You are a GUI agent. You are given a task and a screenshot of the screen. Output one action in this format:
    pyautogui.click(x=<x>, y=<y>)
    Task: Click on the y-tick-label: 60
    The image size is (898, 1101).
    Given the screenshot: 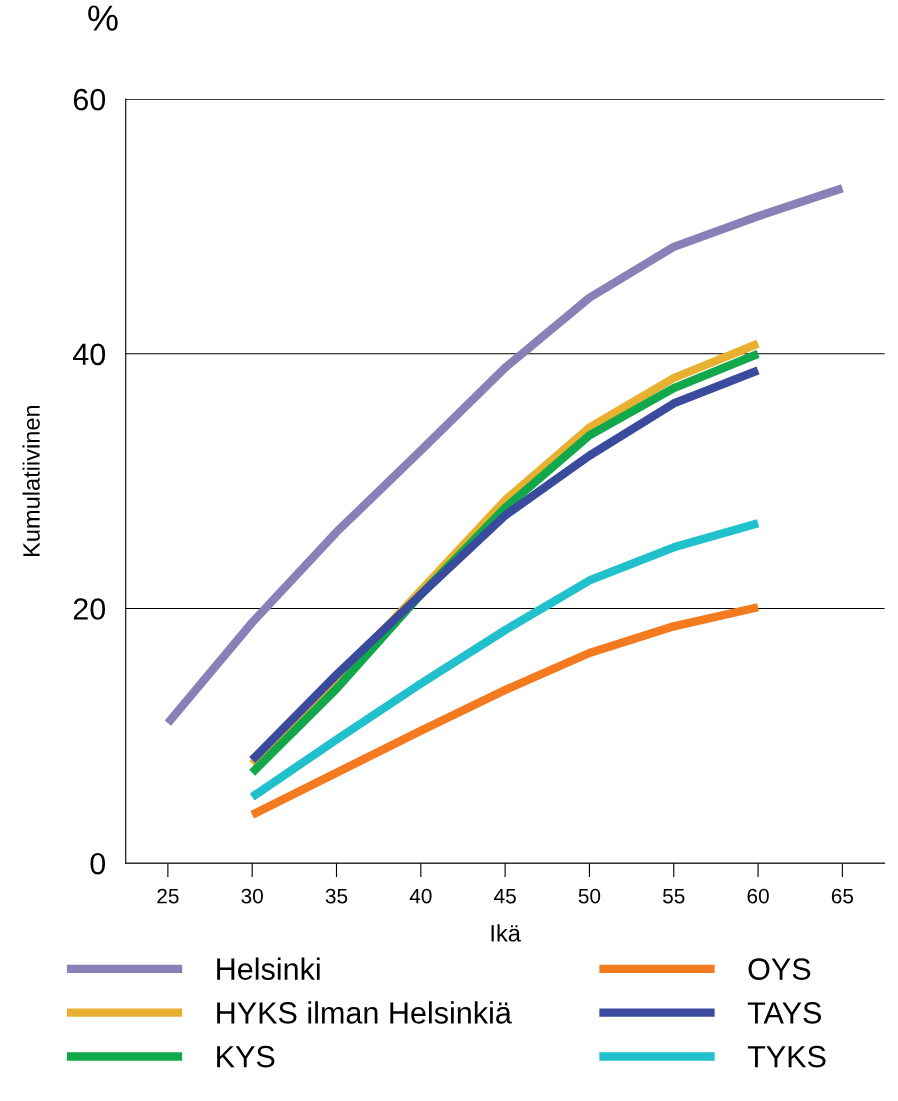 What is the action you would take?
    pyautogui.click(x=89, y=99)
    